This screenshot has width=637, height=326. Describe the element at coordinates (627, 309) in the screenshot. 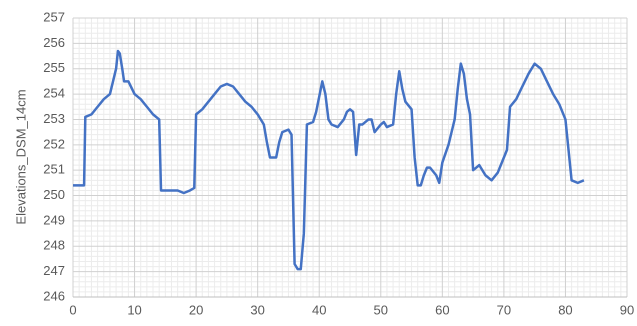

I see `x-tick-label: 90` at that location.